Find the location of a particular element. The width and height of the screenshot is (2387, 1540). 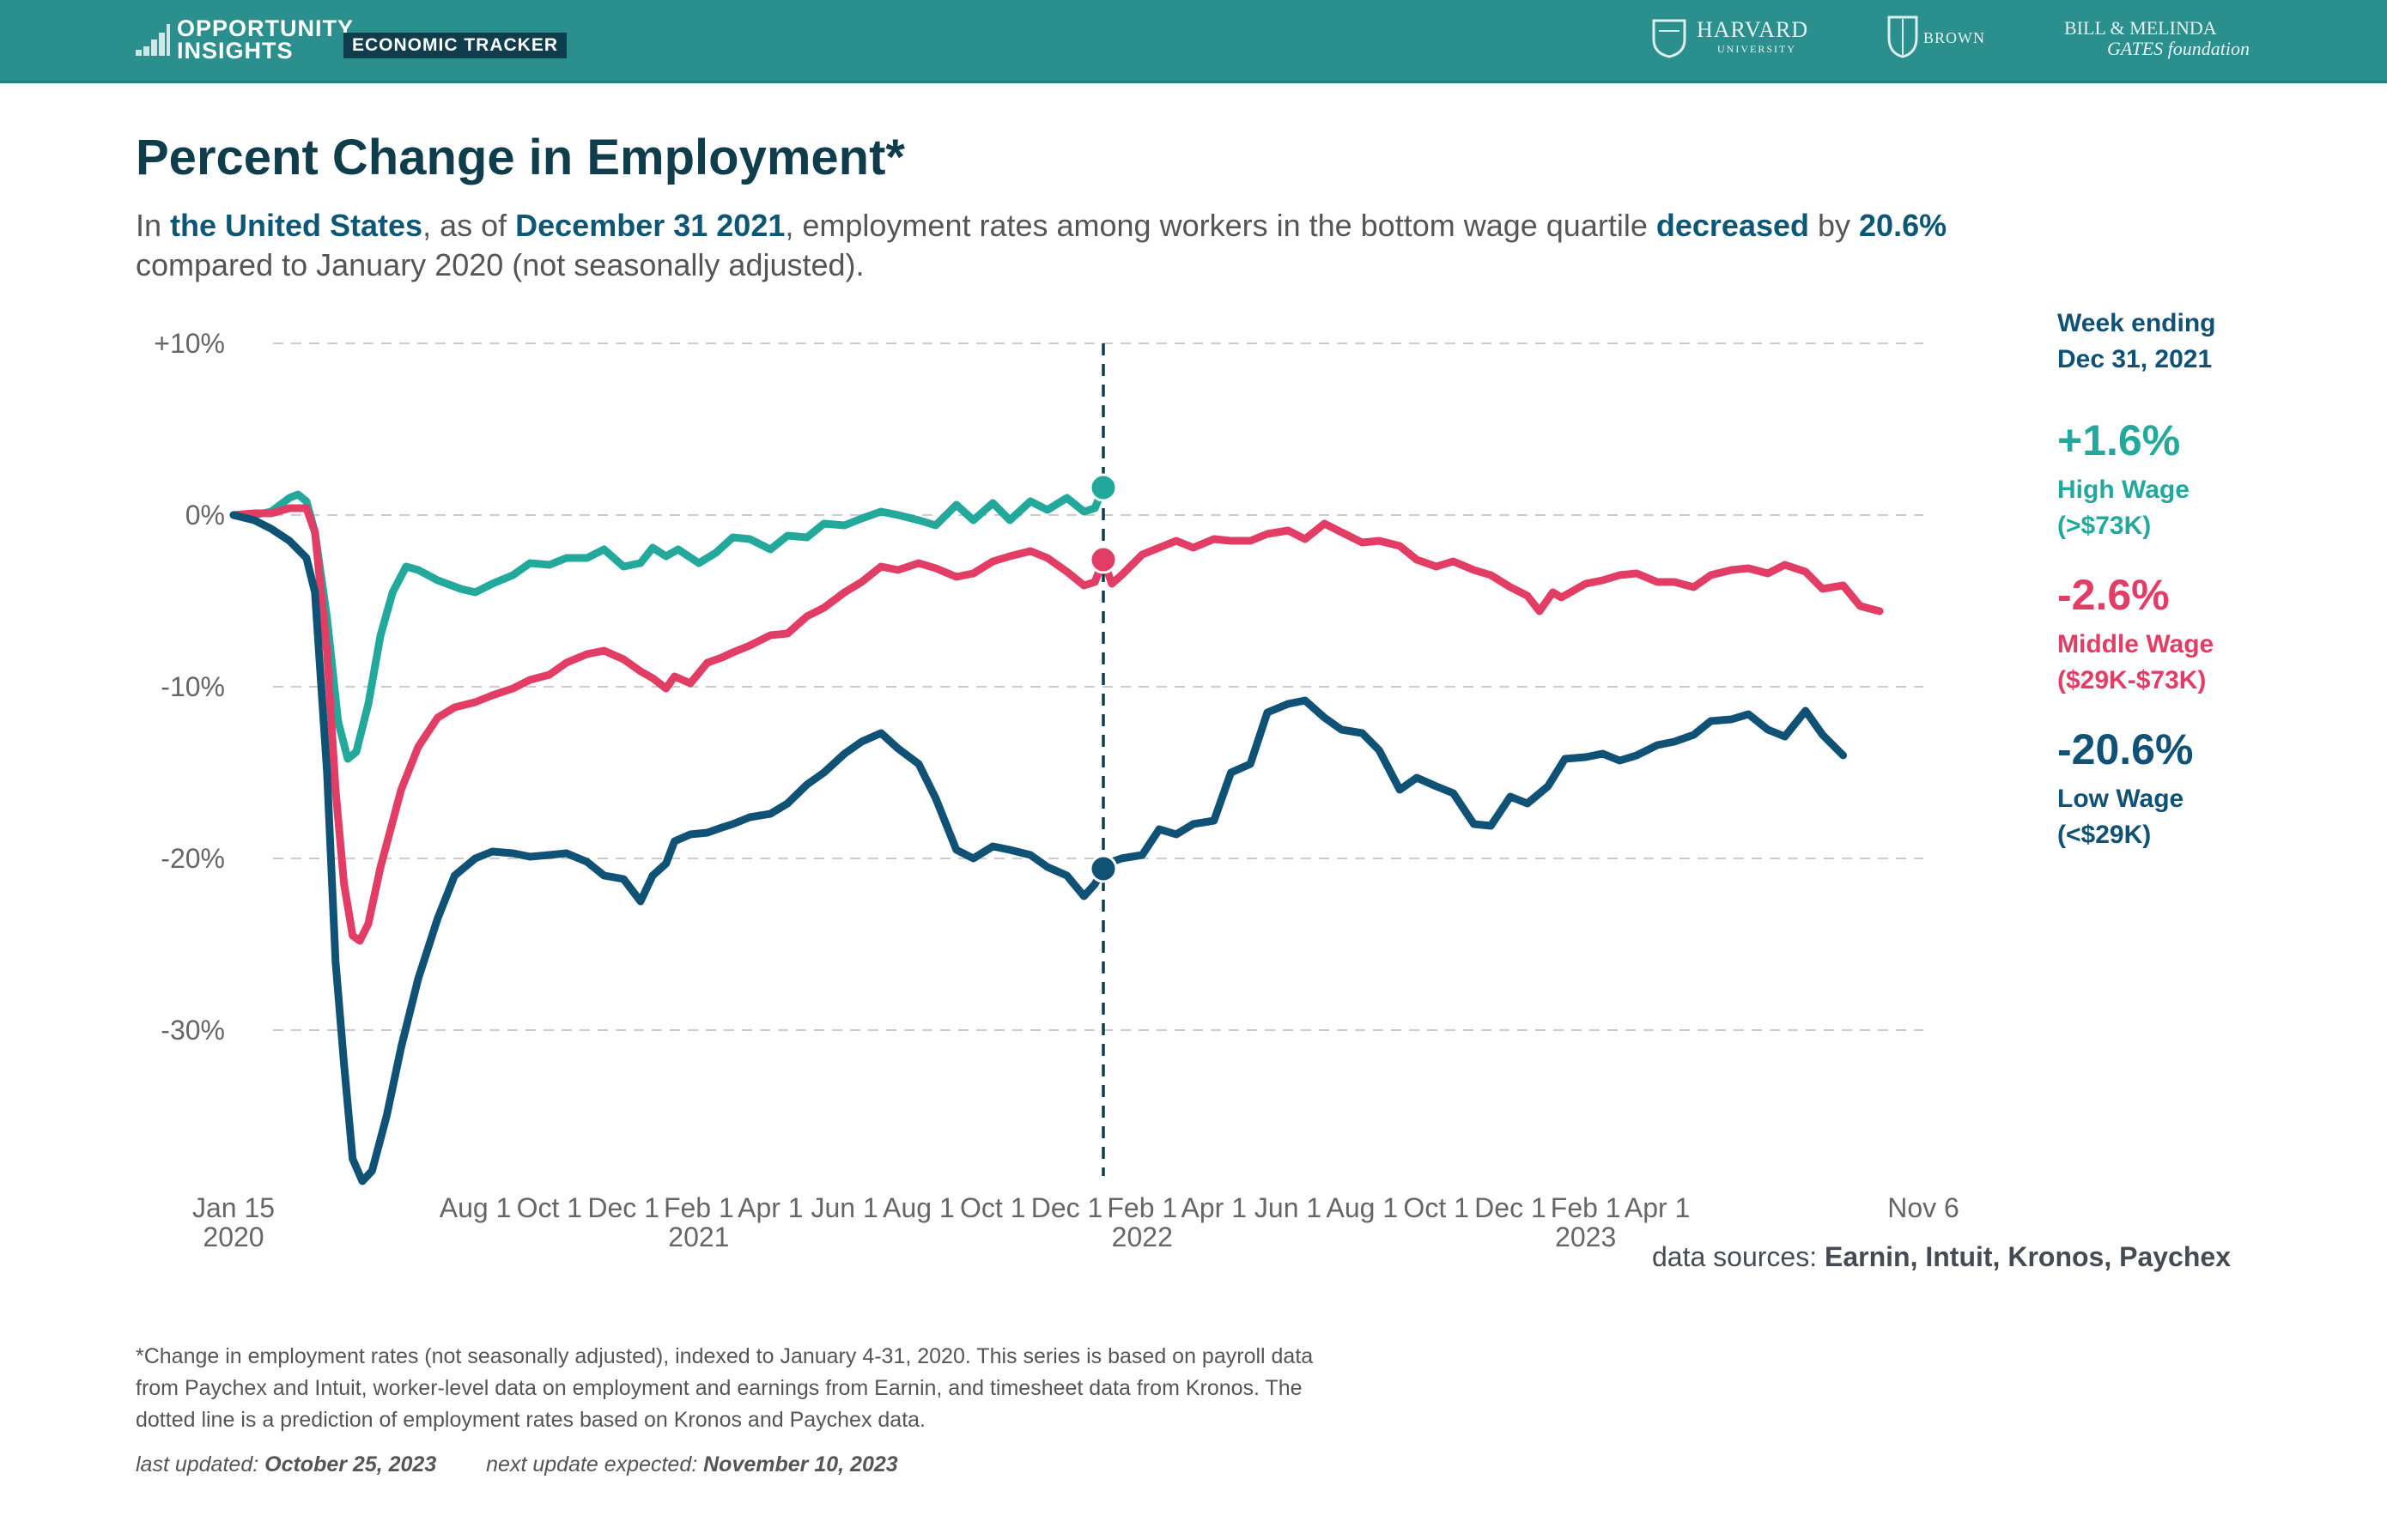

y-tick-label: +10% is located at coordinates (189, 343).